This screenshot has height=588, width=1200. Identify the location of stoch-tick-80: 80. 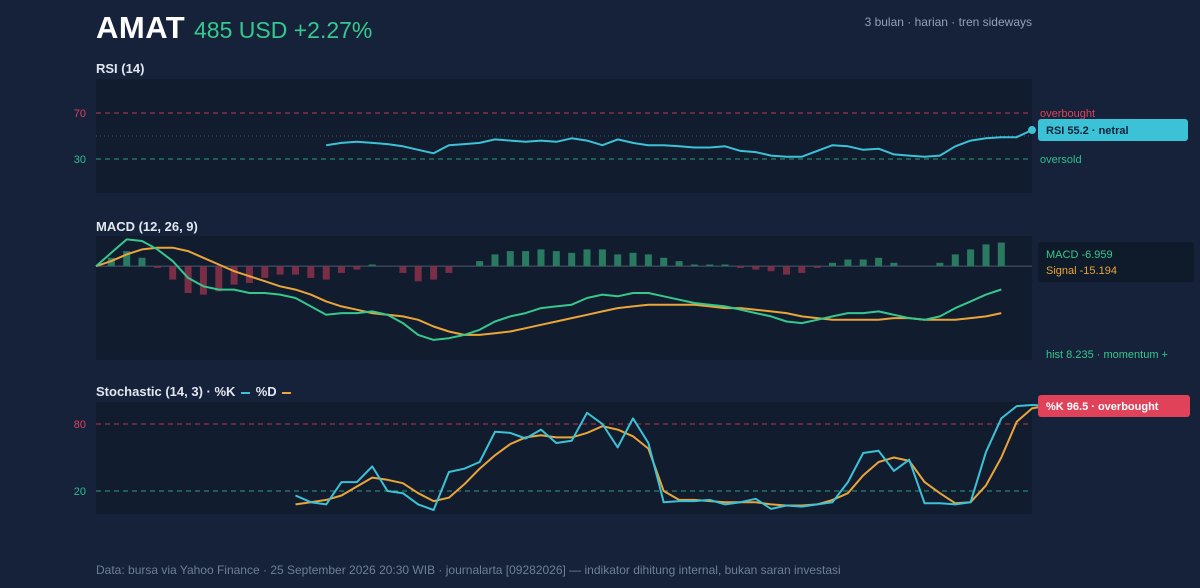
(80, 425).